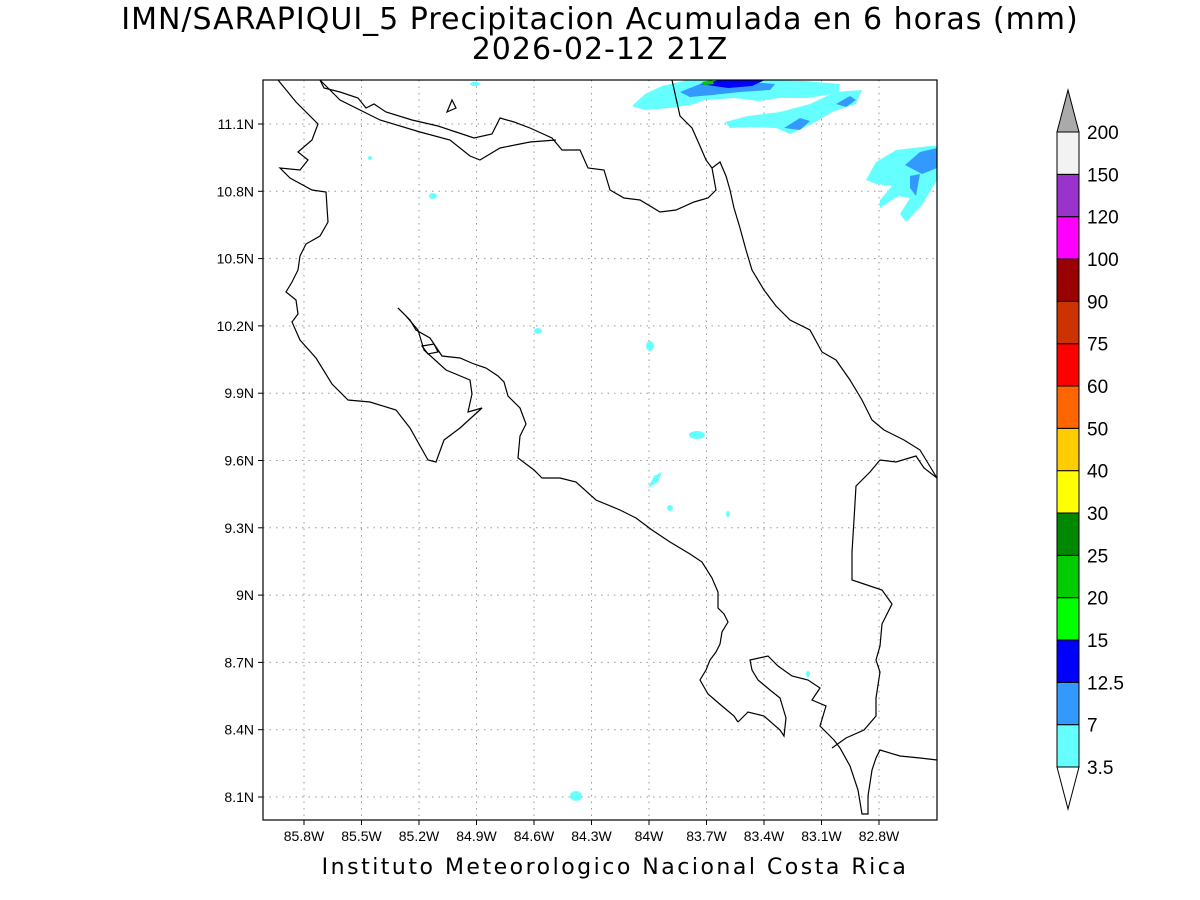 Image resolution: width=1200 pixels, height=900 pixels. I want to click on colorbar-upper-triangle, so click(1068, 110).